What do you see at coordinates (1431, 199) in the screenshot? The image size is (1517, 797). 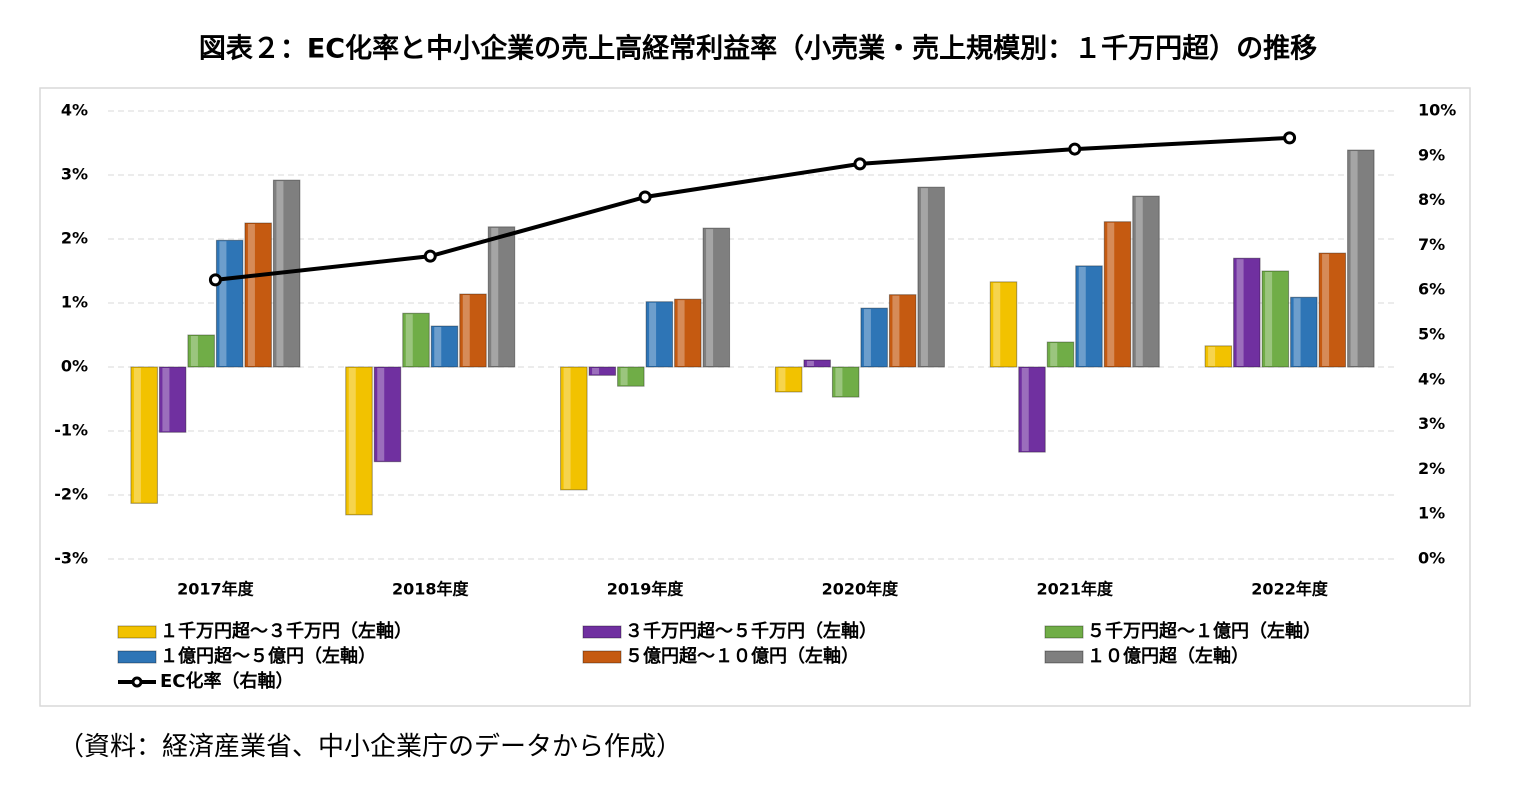 I see `y2-tick-label: 8%` at bounding box center [1431, 199].